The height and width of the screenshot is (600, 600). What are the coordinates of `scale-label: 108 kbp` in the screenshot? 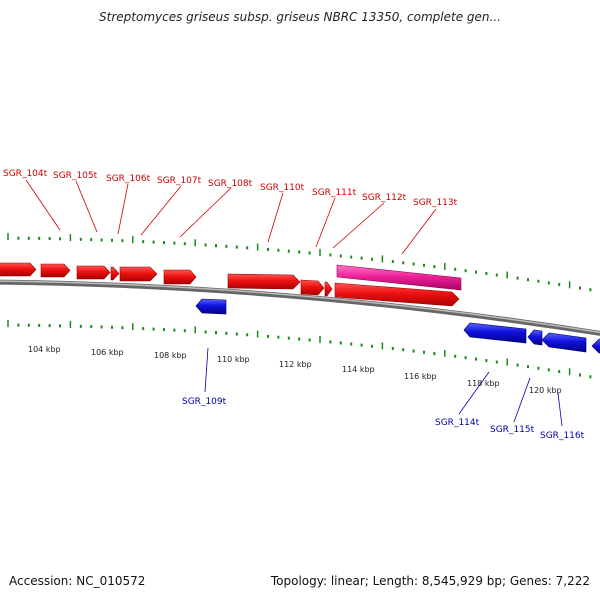 It's located at (170, 355).